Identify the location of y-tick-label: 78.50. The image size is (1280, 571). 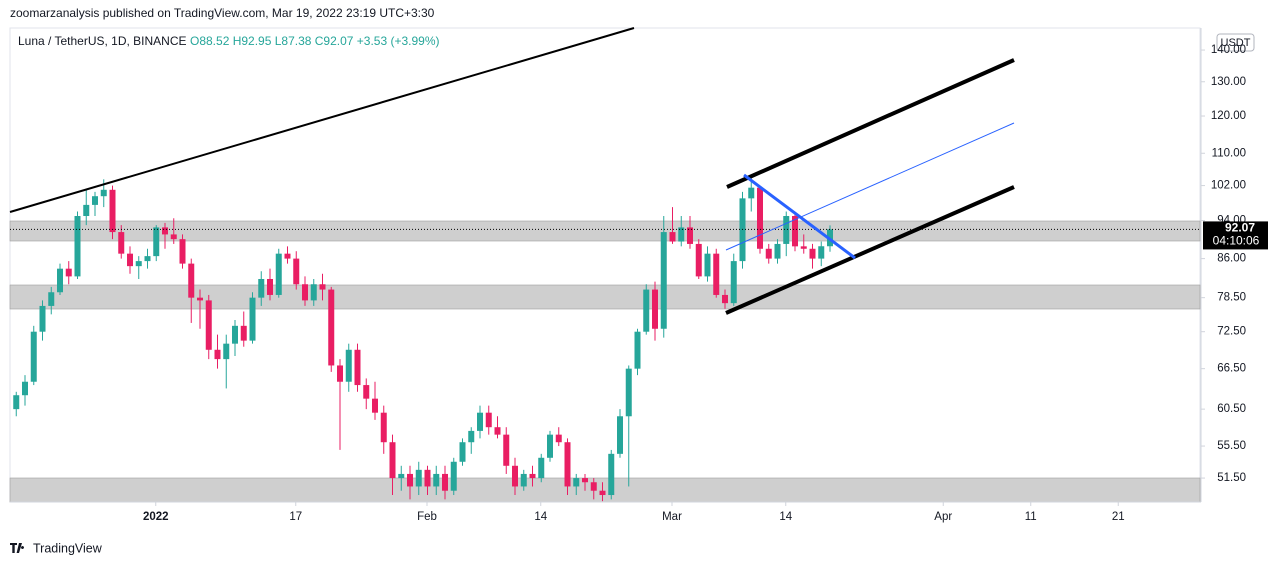
(1231, 298).